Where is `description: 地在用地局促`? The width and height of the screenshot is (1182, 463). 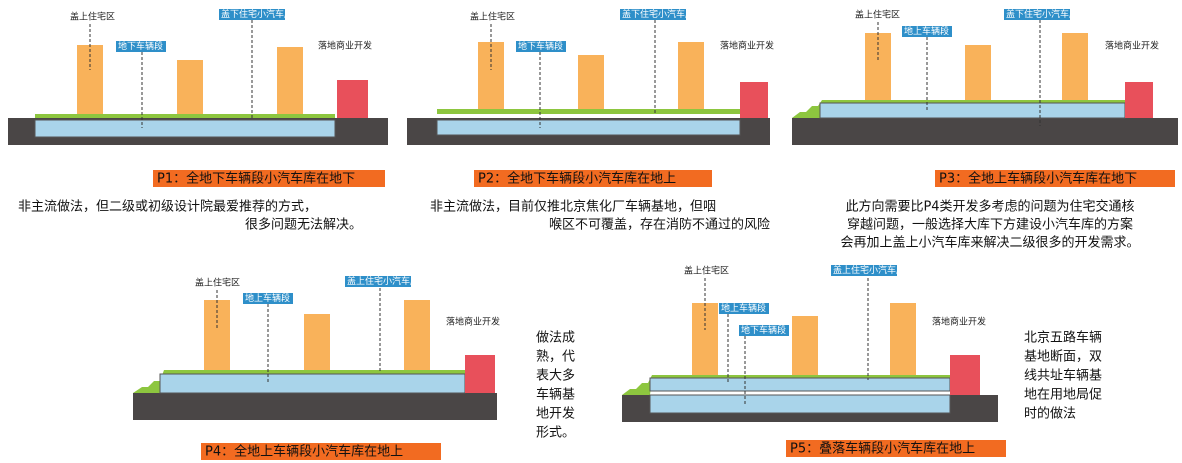
description: 地在用地局促 is located at coordinates (1063, 395).